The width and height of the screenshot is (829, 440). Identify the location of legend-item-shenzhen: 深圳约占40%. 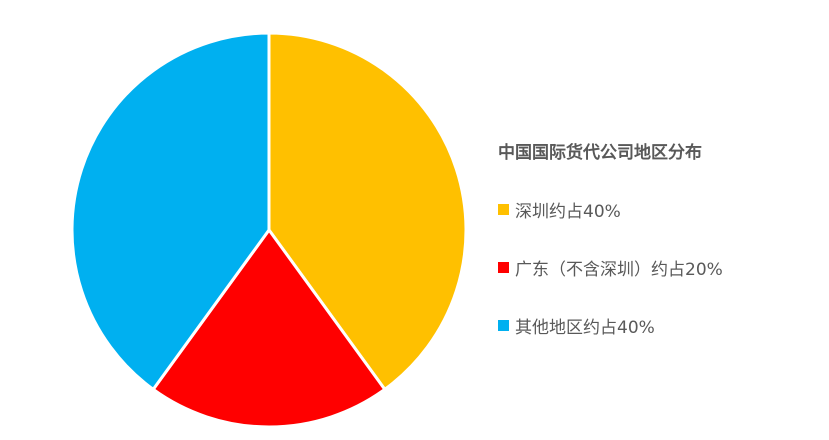
(610, 209).